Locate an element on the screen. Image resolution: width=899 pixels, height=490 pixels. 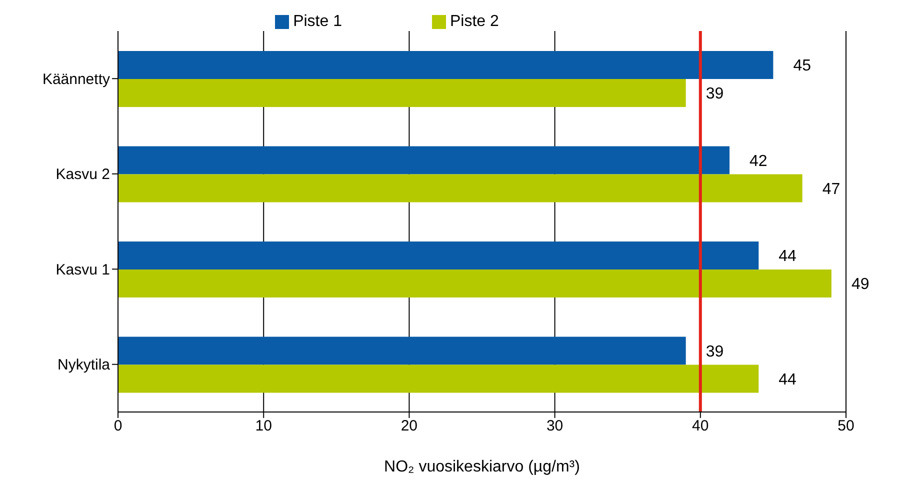
data-label: 42 is located at coordinates (759, 161).